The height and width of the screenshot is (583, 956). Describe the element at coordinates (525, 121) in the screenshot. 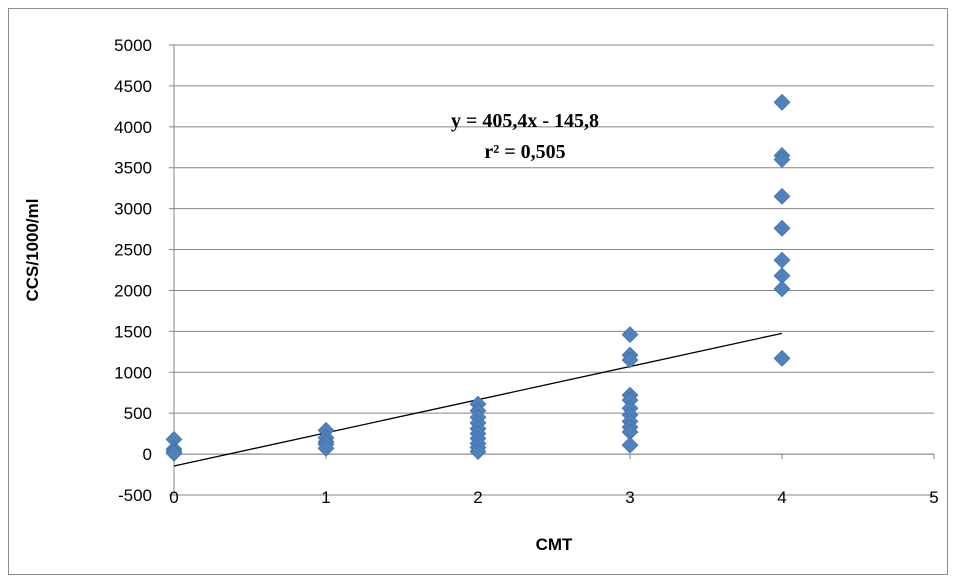

I see `trendline-equation: y = 405,4x - 145,8` at that location.